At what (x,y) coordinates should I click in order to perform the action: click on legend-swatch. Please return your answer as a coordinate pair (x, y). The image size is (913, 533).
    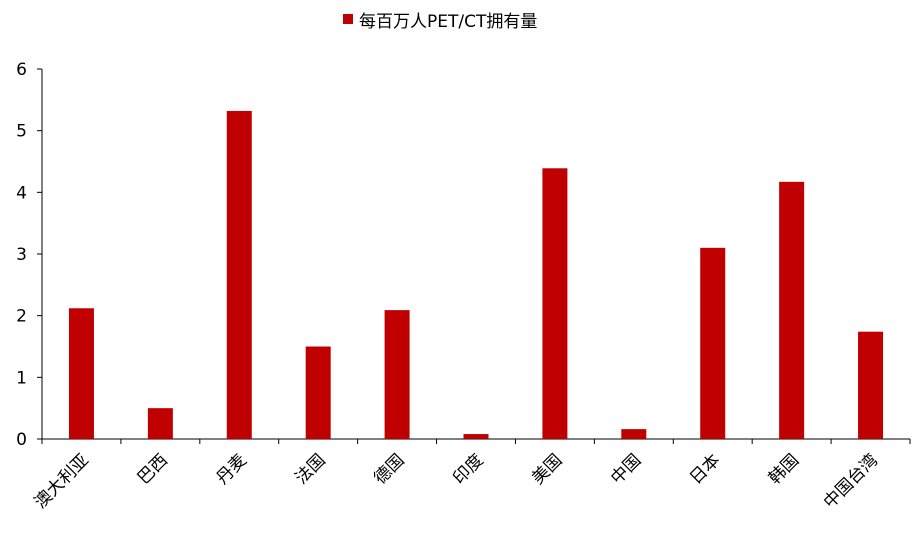
    Looking at the image, I should click on (348, 19).